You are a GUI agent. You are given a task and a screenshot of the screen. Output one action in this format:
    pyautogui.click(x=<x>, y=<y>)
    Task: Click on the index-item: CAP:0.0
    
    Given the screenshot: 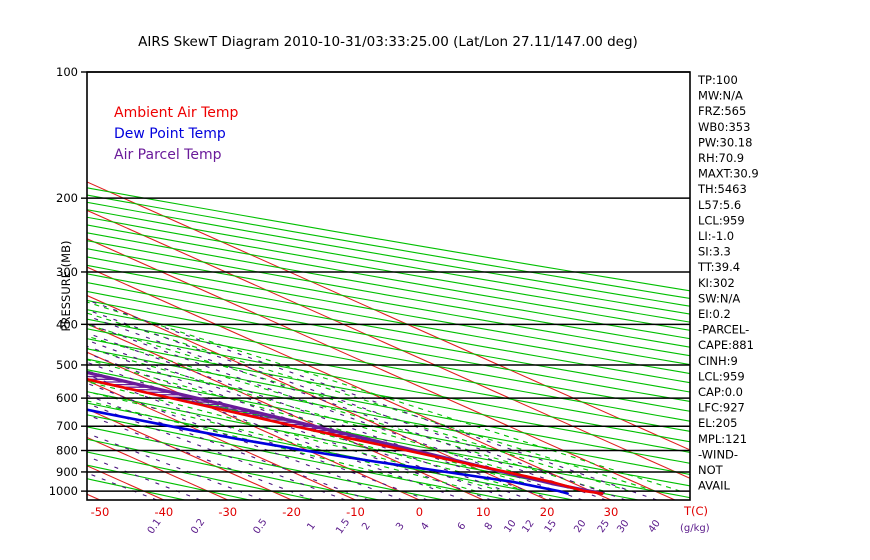 What is the action you would take?
    pyautogui.click(x=720, y=392)
    